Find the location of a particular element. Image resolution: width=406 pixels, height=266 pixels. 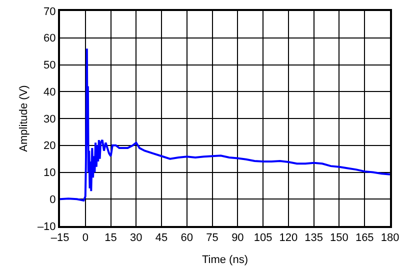

y-tick-label: 20 is located at coordinates (50, 146).